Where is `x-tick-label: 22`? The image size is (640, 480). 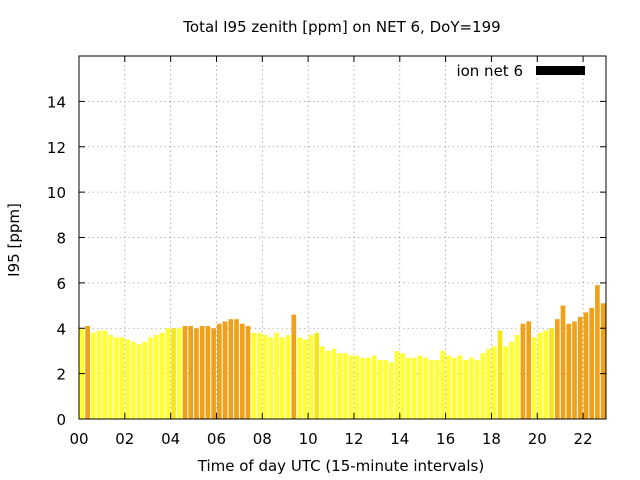
x-tick-label: 22 is located at coordinates (583, 439).